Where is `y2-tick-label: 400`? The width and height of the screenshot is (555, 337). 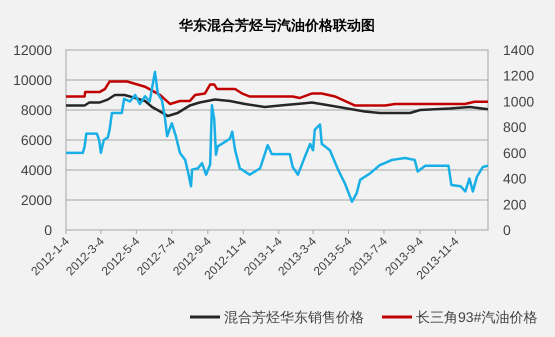 y2-tick-label: 400 is located at coordinates (515, 178).